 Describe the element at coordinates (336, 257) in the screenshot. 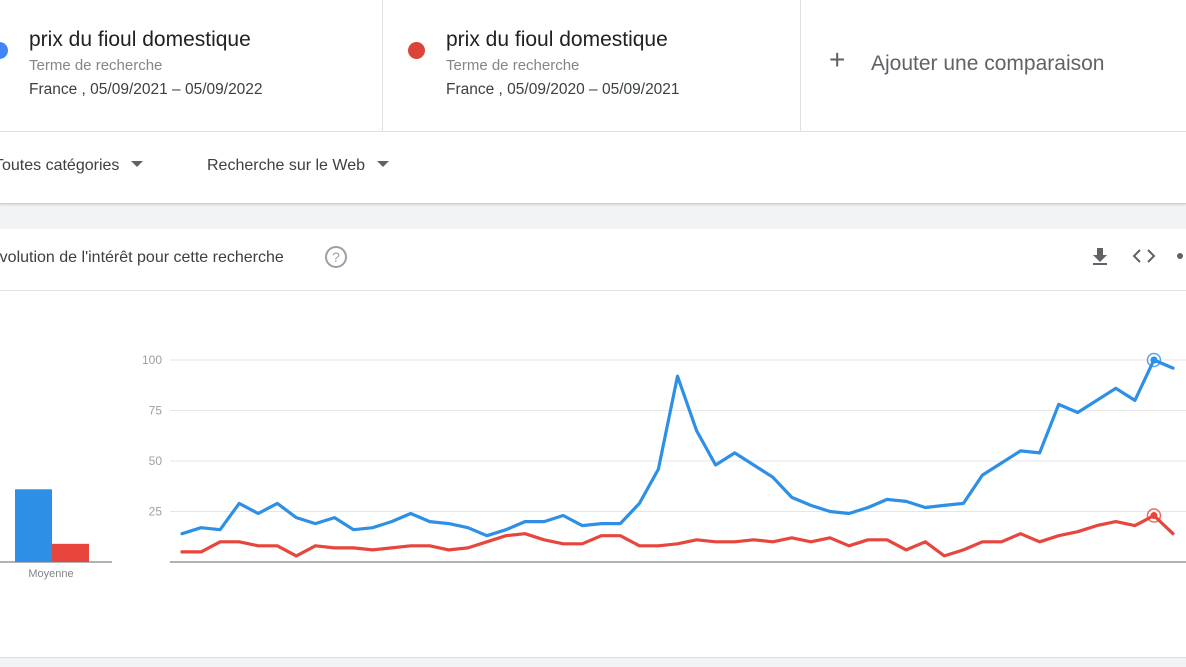

I see `help-icon: ?` at that location.